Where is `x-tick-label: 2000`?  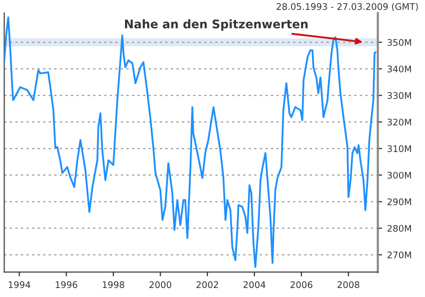
x-tick-label: 2000 is located at coordinates (161, 284).